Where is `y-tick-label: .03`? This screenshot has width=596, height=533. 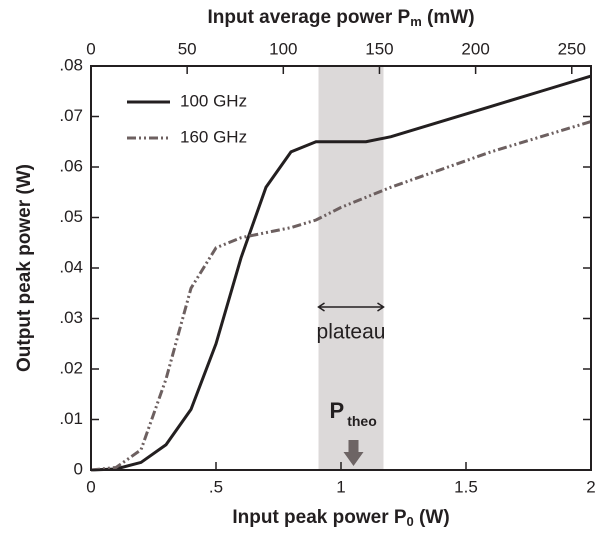
y-tick-label: .03 is located at coordinates (71, 317).